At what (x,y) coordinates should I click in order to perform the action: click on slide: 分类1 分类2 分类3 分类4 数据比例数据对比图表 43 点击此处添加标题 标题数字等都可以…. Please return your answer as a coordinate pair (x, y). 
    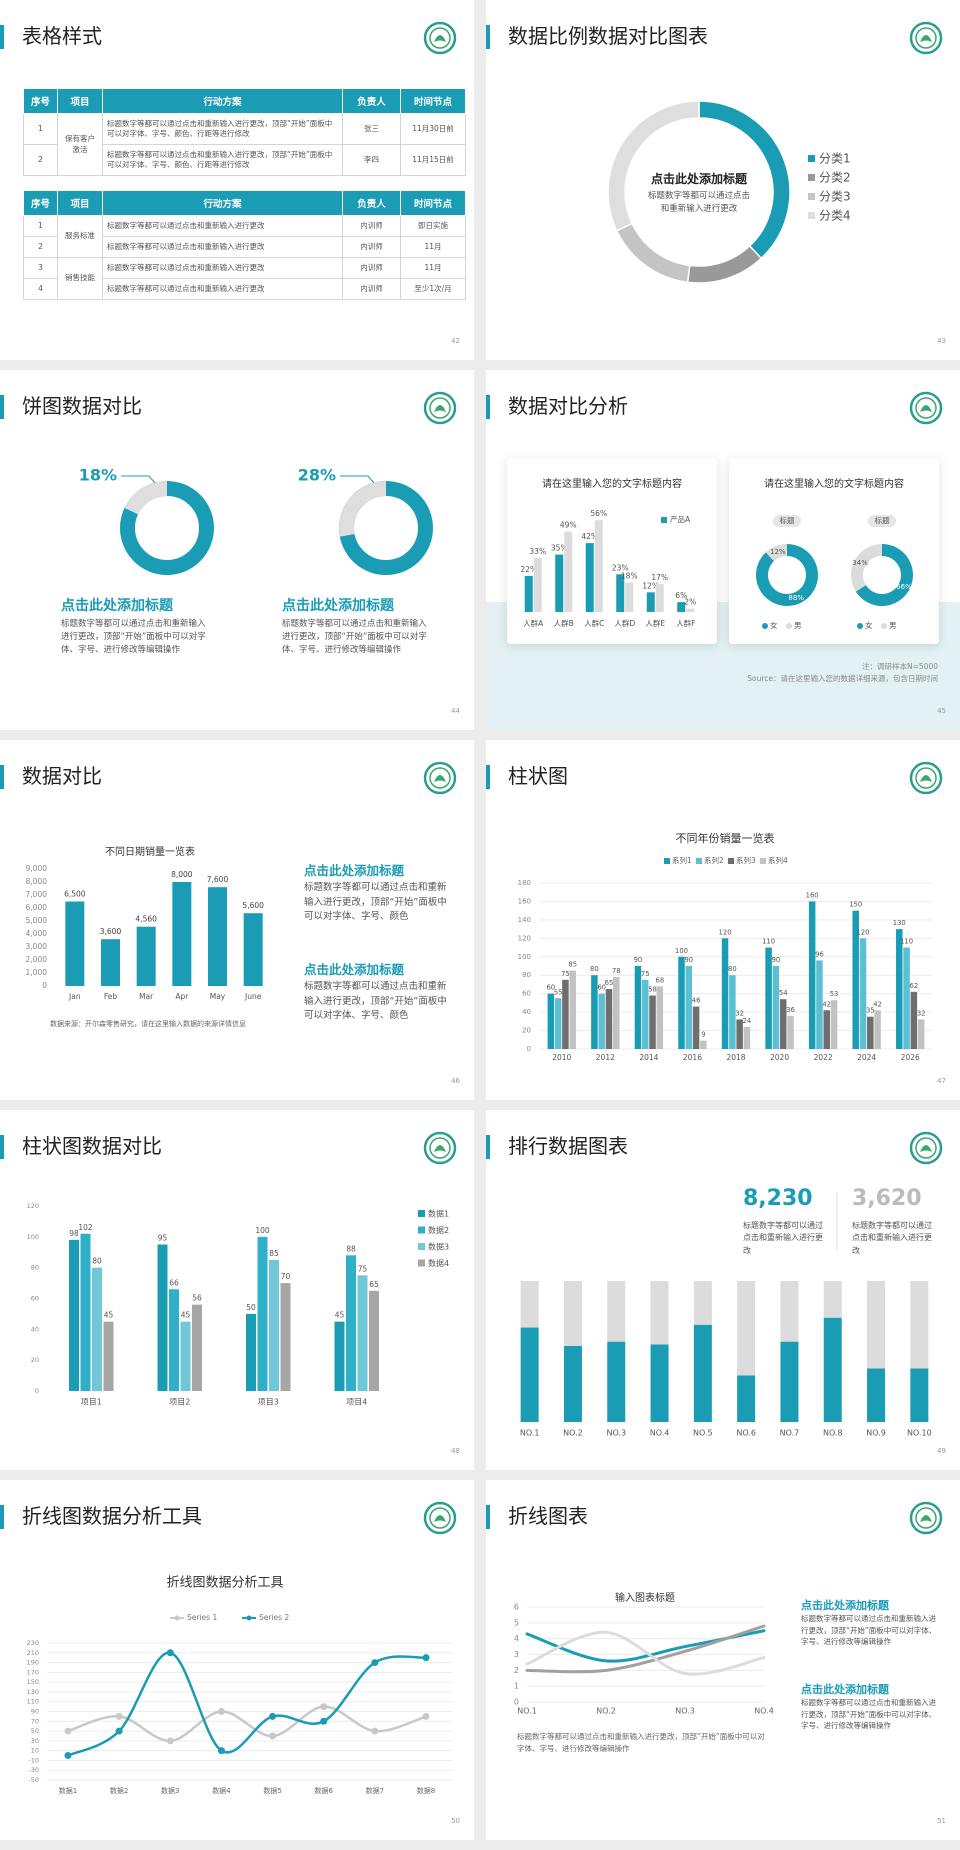
    Looking at the image, I should click on (723, 180).